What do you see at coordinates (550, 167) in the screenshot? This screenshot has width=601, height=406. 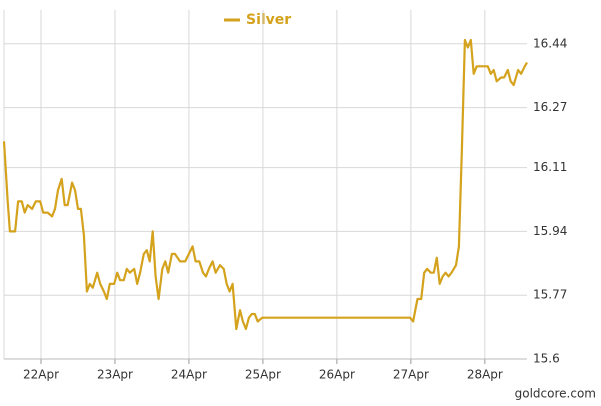 I see `y-tick-label: 16.11` at bounding box center [550, 167].